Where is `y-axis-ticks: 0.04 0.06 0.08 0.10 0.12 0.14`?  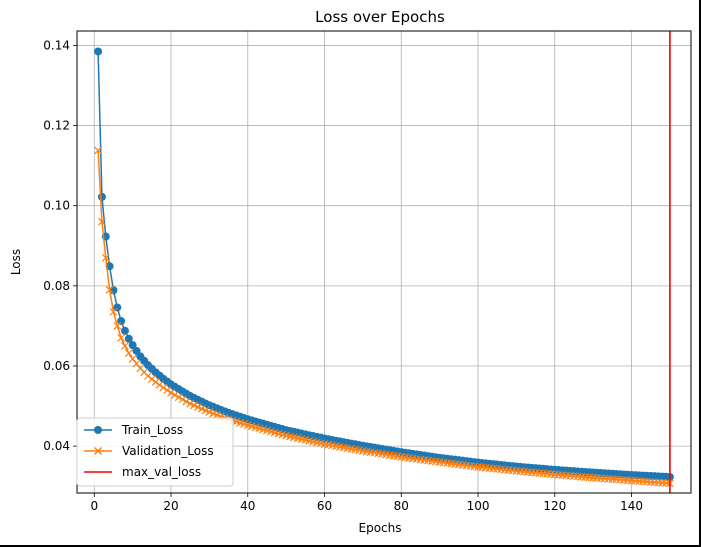
y-axis-ticks: 0.04 0.06 0.08 0.10 0.12 0.14 is located at coordinates (60, 245).